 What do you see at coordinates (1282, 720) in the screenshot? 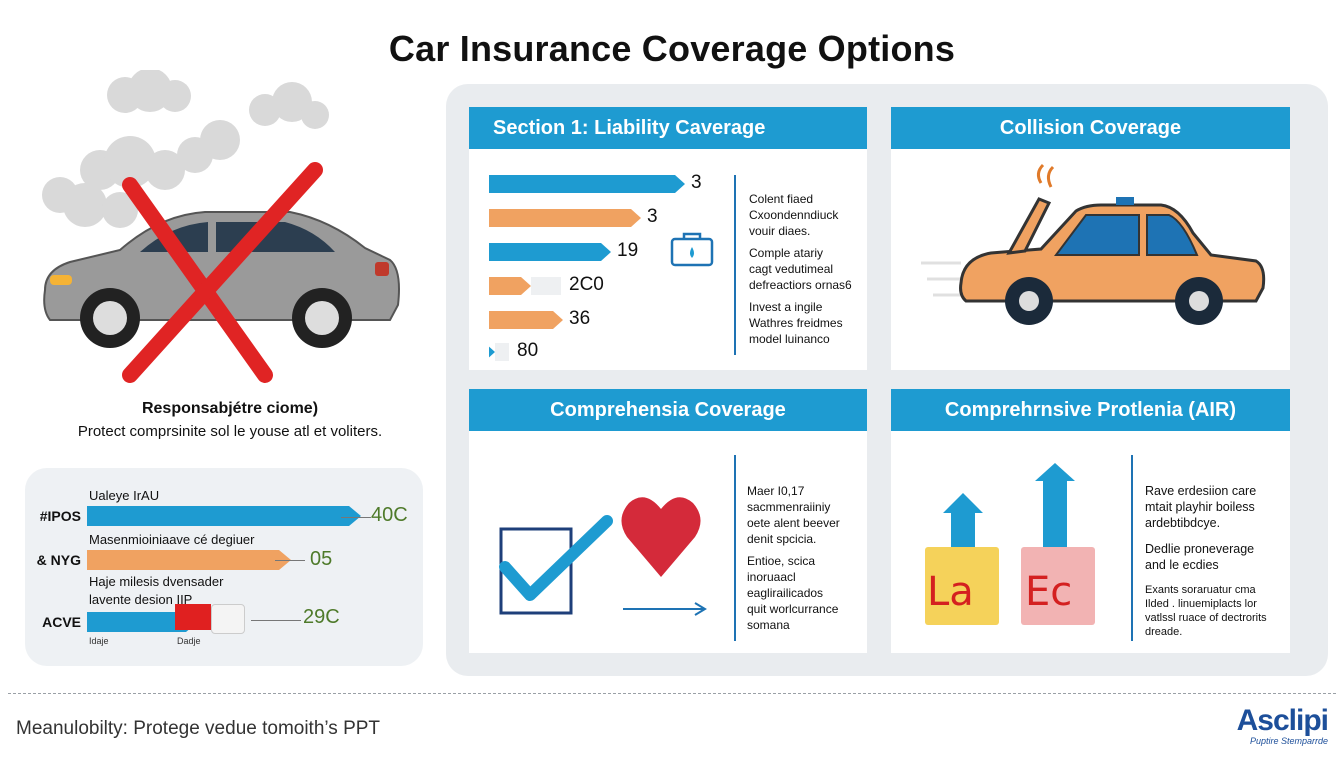
I see `logo-wordmark: Asclipi` at bounding box center [1282, 720].